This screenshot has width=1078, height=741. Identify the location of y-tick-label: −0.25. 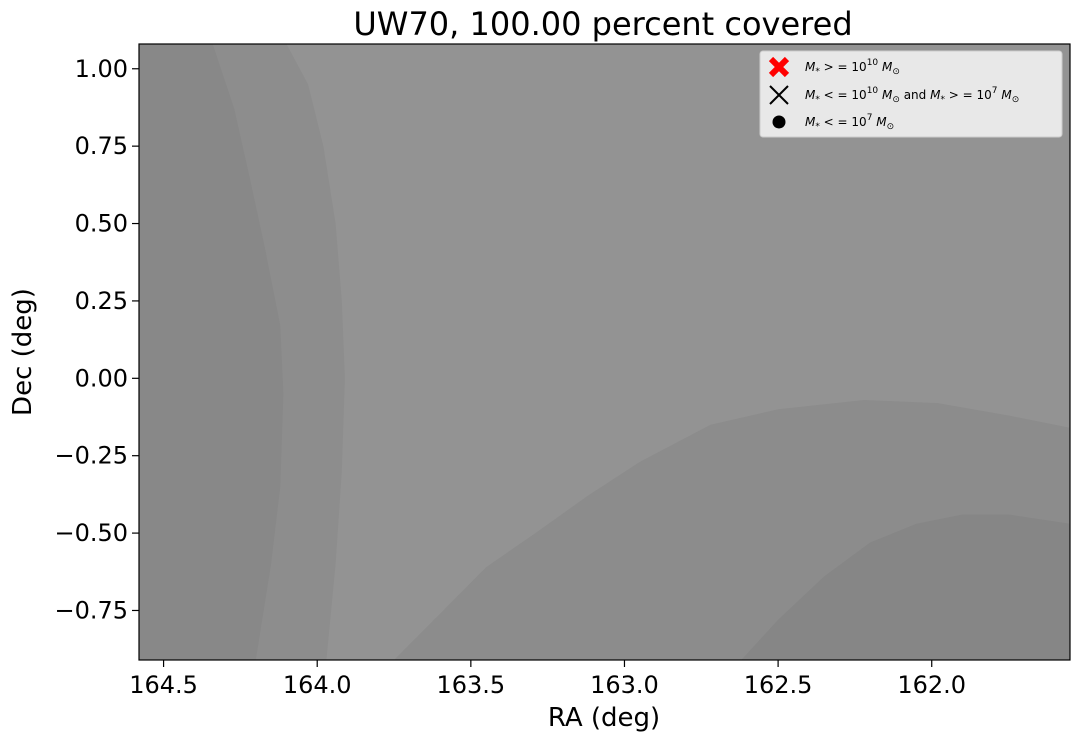
(91, 456).